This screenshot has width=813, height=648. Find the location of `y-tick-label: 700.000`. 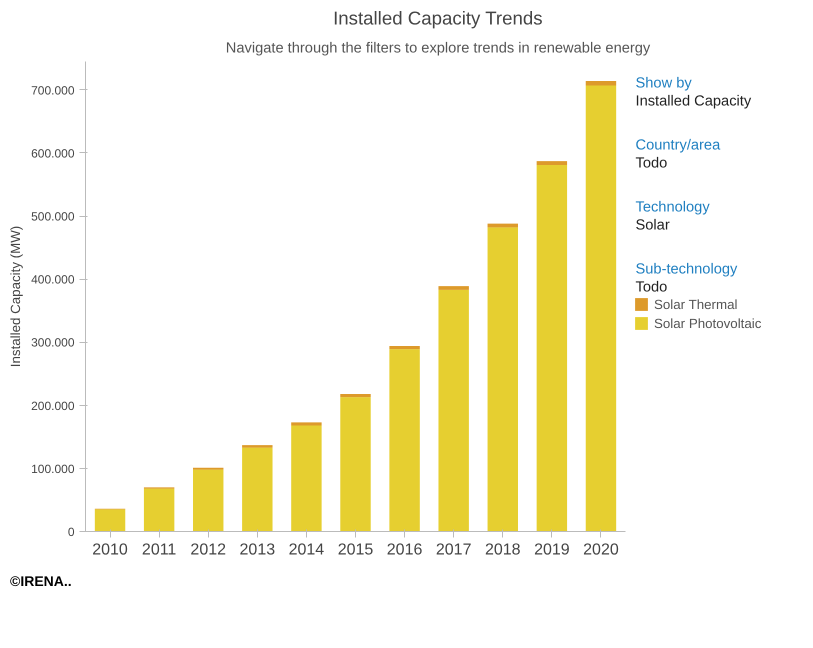

y-tick-label: 700.000 is located at coordinates (53, 90).